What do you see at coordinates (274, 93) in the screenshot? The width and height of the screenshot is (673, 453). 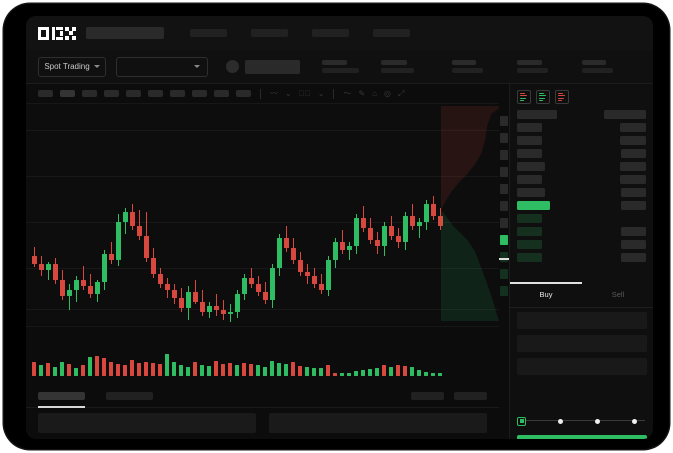 I see `indicator-wave-icon: 〰` at bounding box center [274, 93].